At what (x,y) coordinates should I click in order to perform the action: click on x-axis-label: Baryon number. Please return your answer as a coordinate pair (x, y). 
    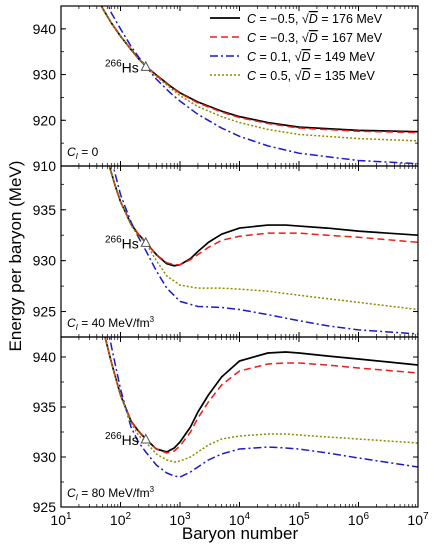
    Looking at the image, I should click on (240, 533).